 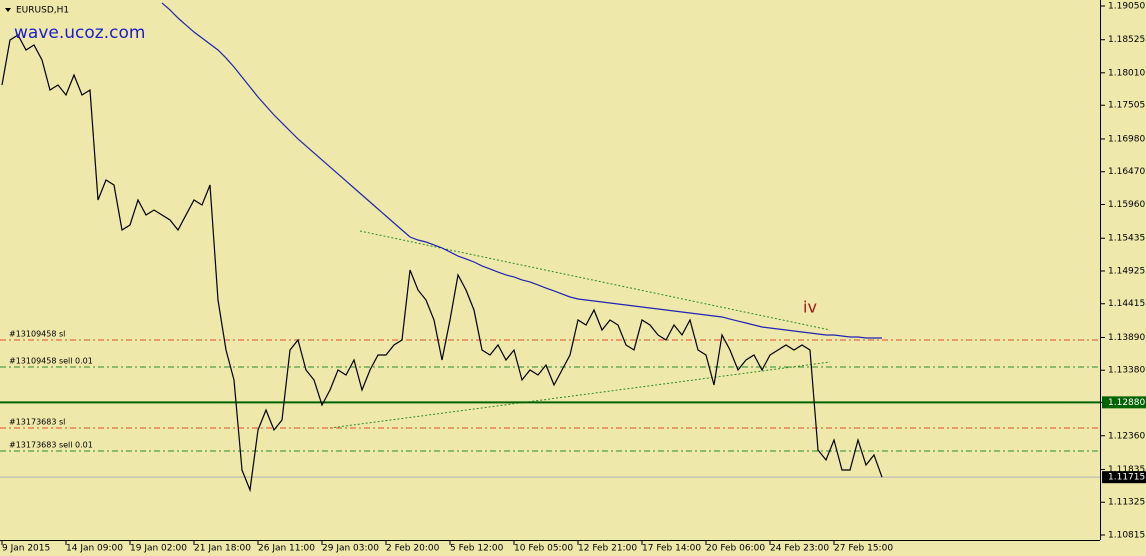 I want to click on x-tick-label: 19 Jan 02:00, so click(x=158, y=549).